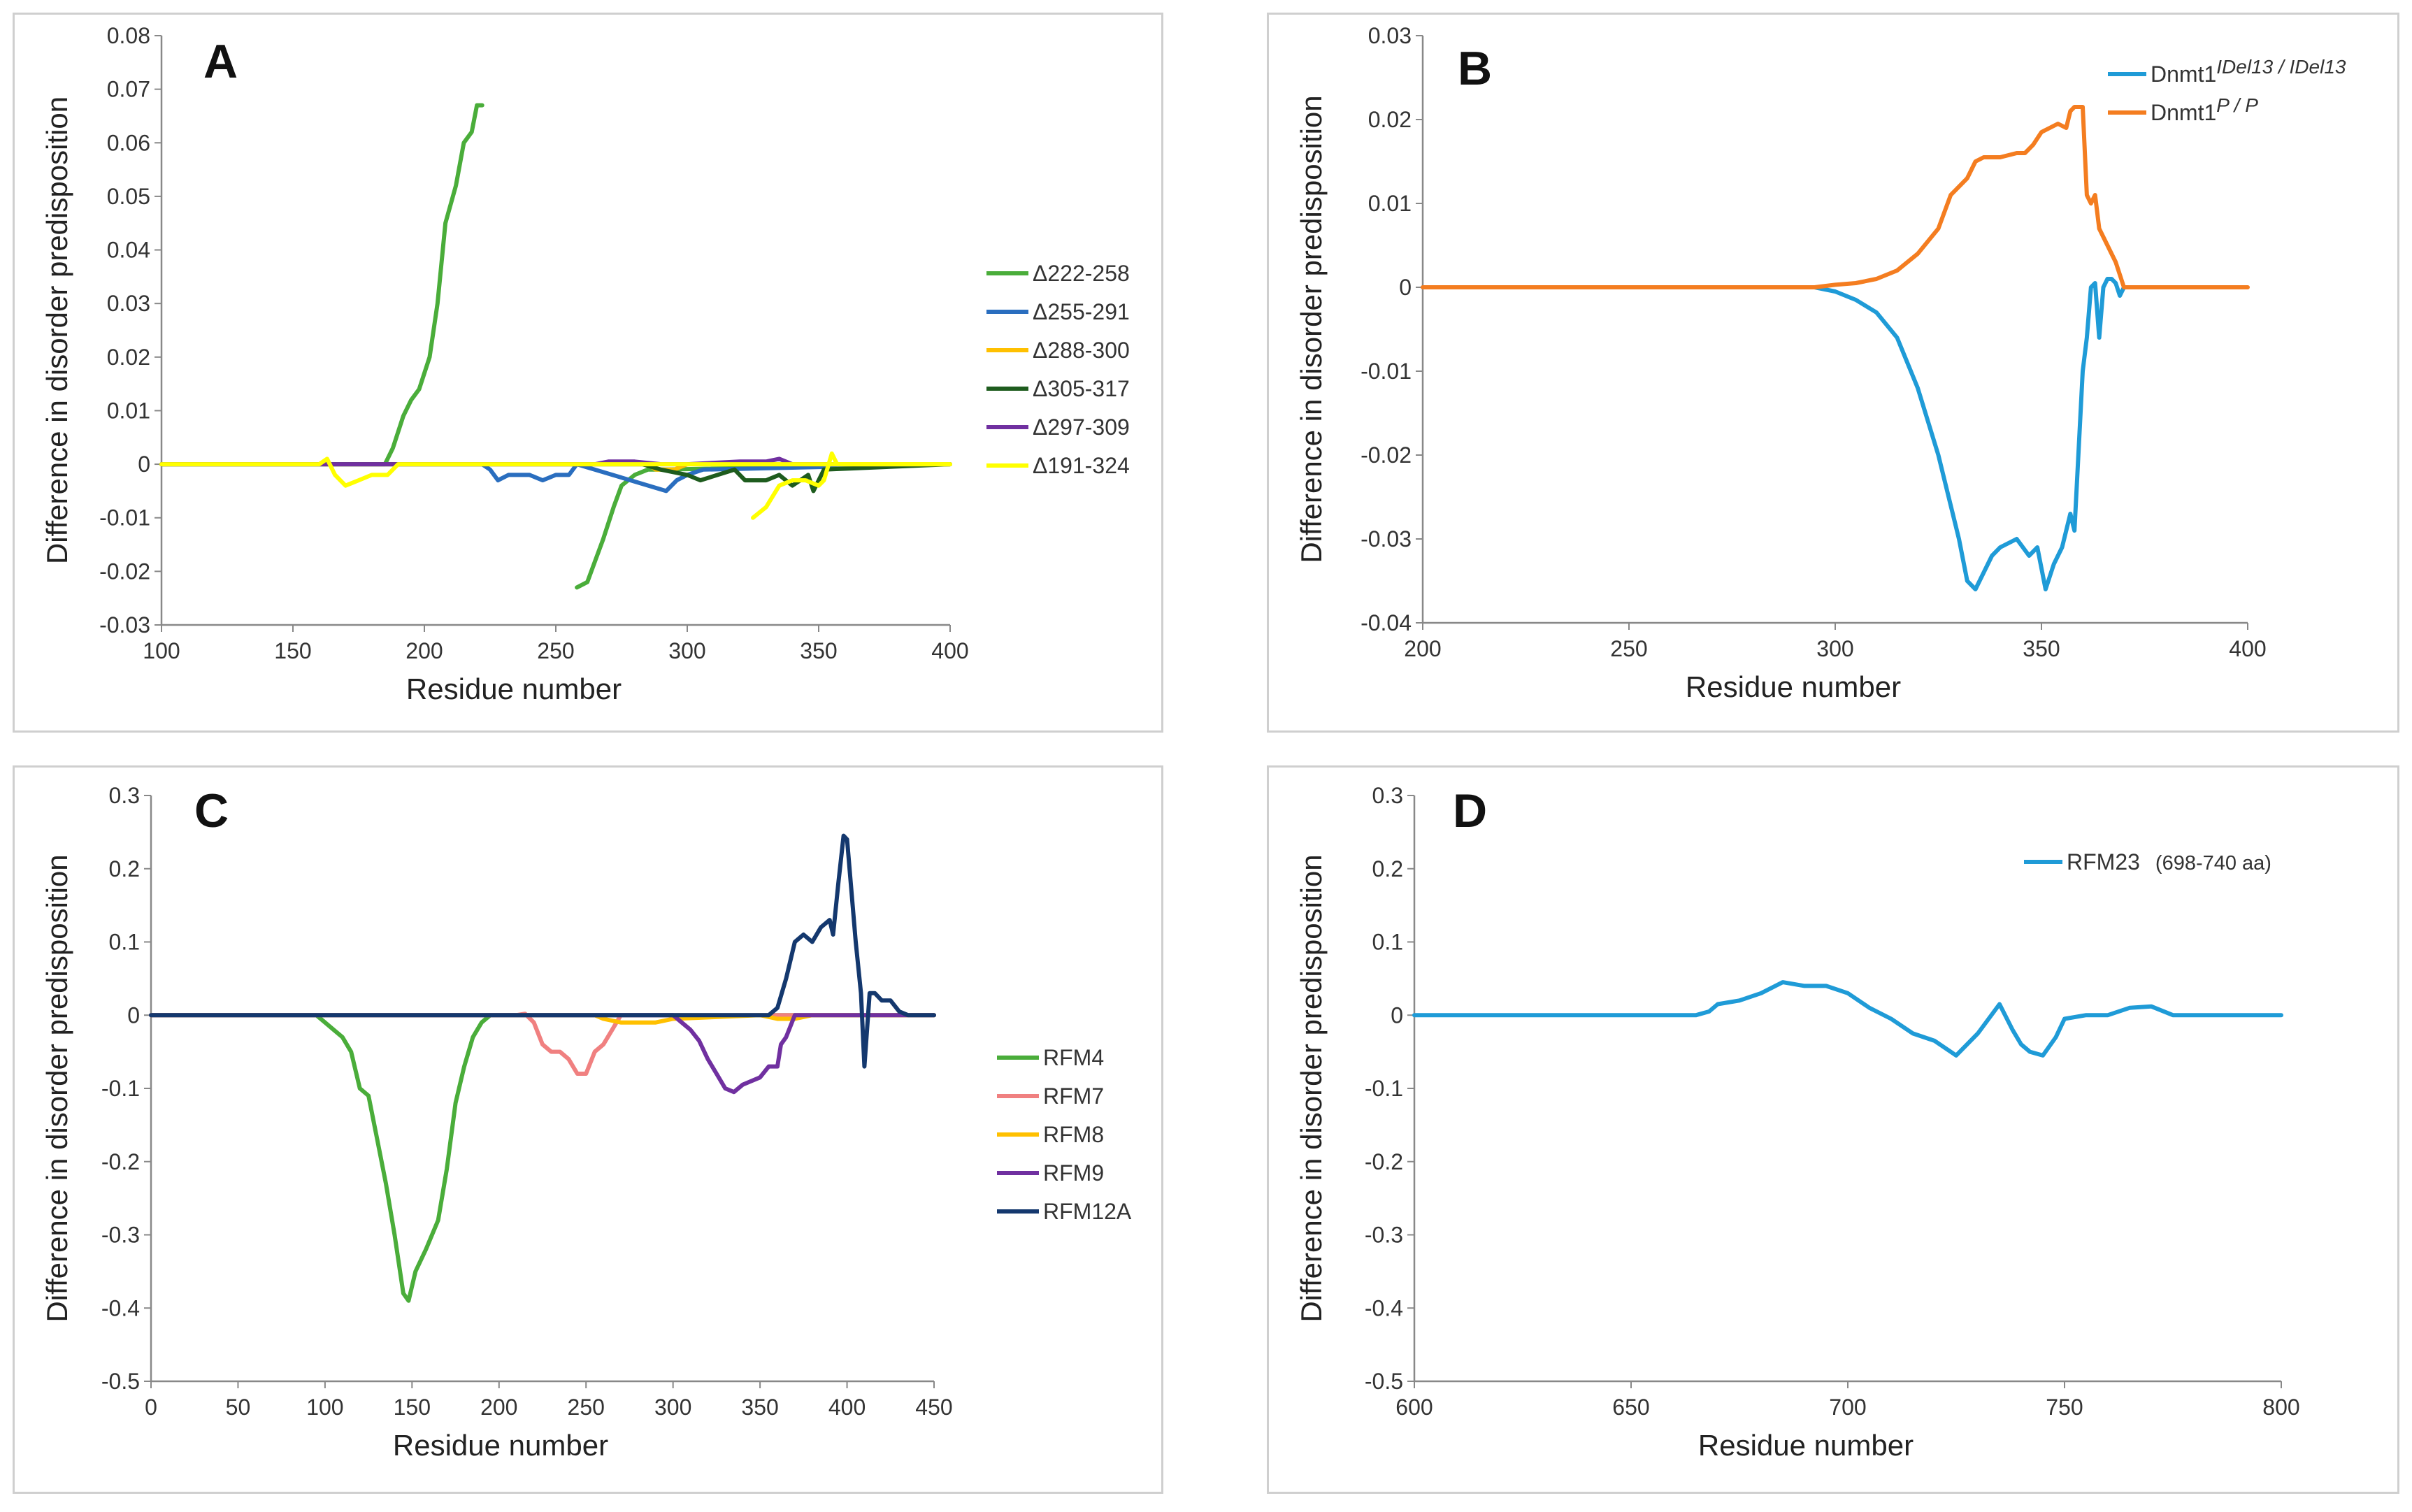 The image size is (2412, 1512). I want to click on x-tick-label: 700, so click(1848, 1408).